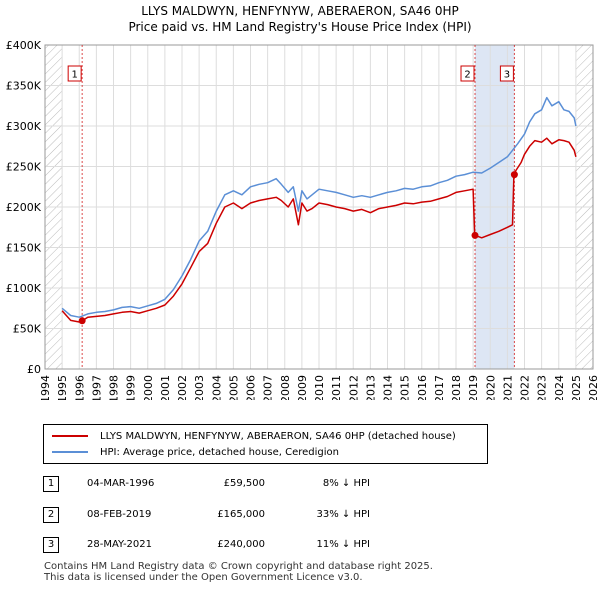  Describe the element at coordinates (475, 235) in the screenshot. I see `sale-2-point` at that location.